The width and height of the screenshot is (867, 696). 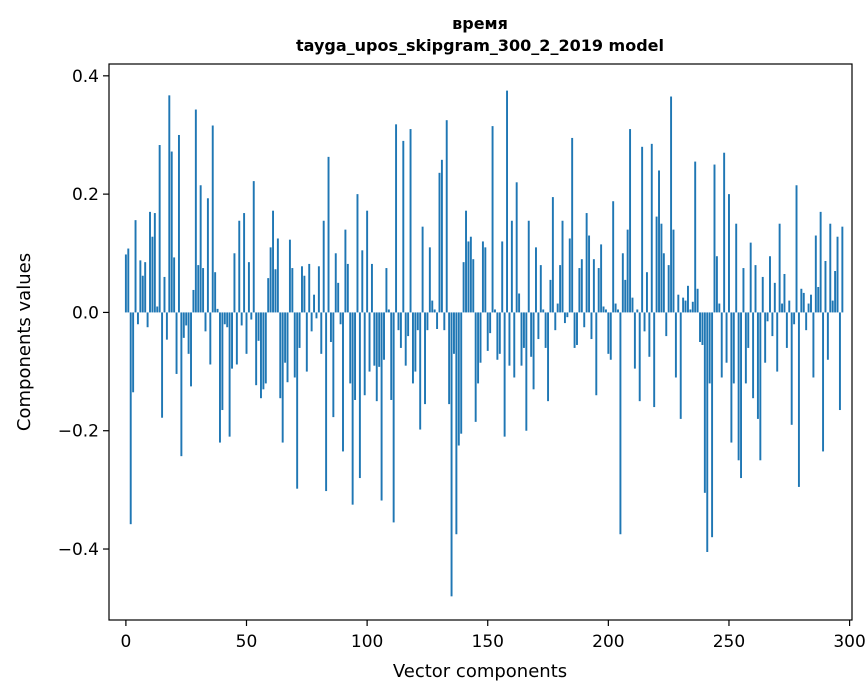 I want to click on x-axis: 0 50 100 150 200 250 300, so click(x=493, y=636).